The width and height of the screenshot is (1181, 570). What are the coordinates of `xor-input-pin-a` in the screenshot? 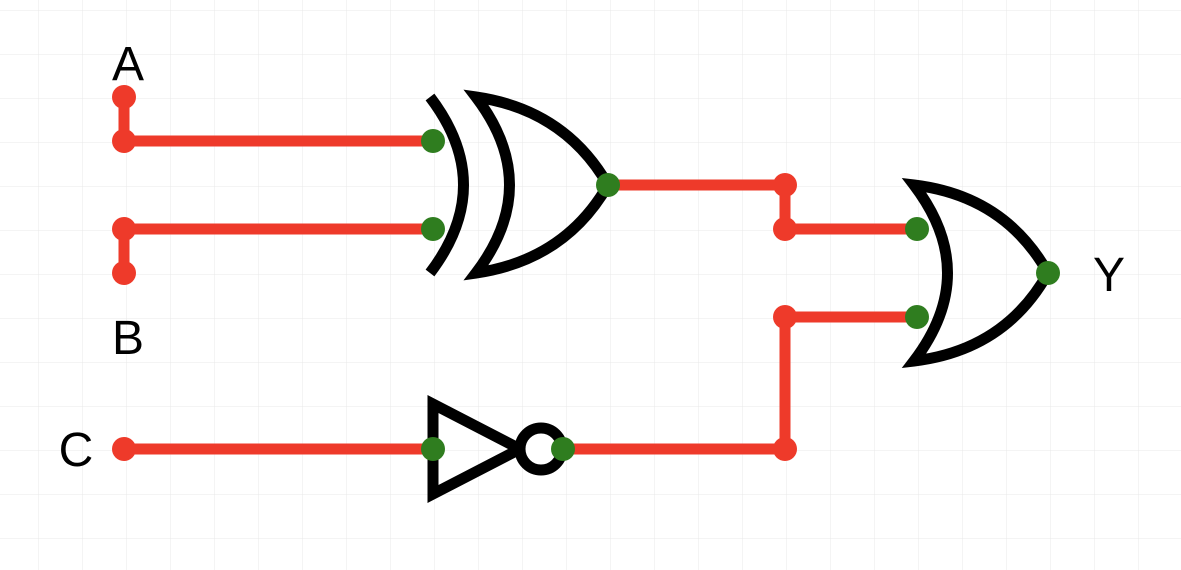 It's located at (433, 141).